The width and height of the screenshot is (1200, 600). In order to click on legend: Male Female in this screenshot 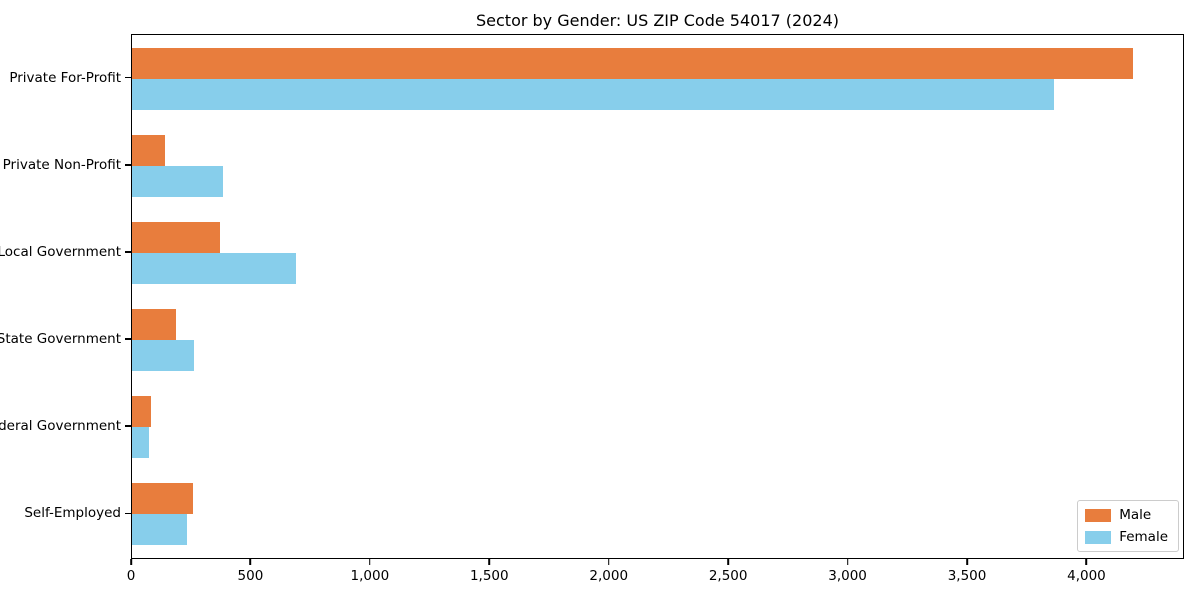, I will do `click(1128, 526)`.